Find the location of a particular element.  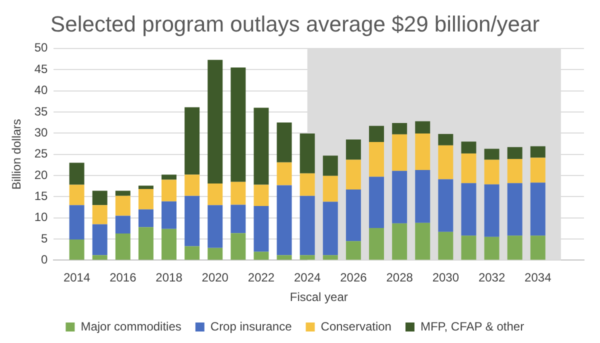

x-tick-label: 2028 is located at coordinates (400, 277).